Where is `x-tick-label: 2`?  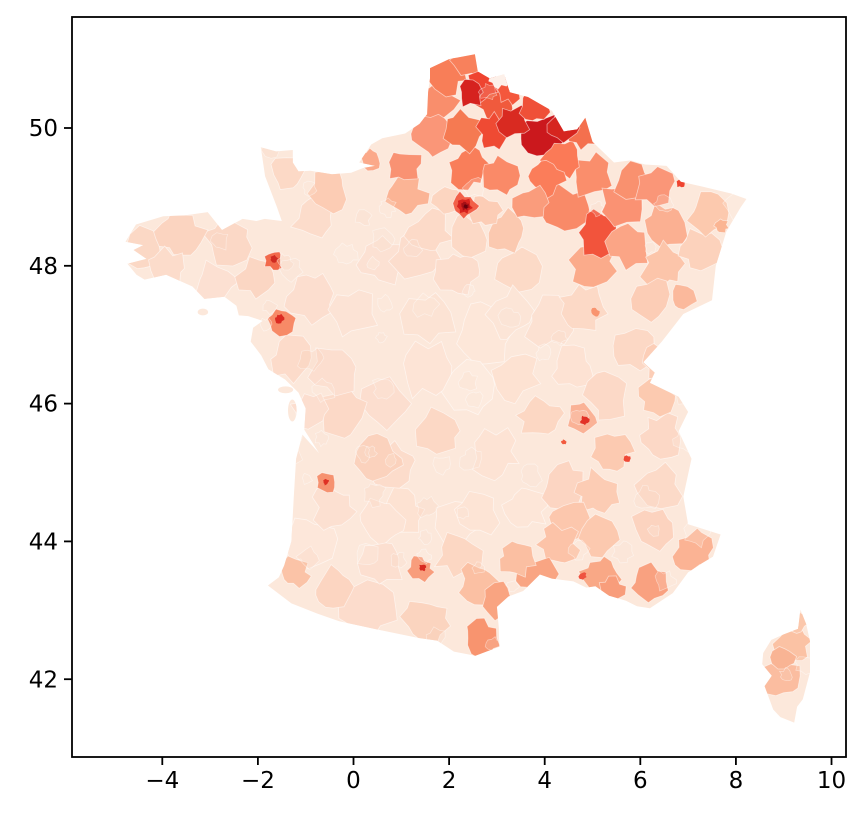 x-tick-label: 2 is located at coordinates (449, 781).